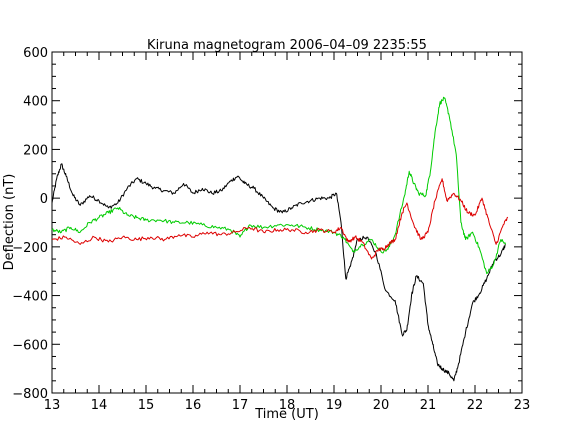 This screenshot has height=426, width=567. What do you see at coordinates (334, 405) in the screenshot?
I see `x-tick-label: 19` at bounding box center [334, 405].